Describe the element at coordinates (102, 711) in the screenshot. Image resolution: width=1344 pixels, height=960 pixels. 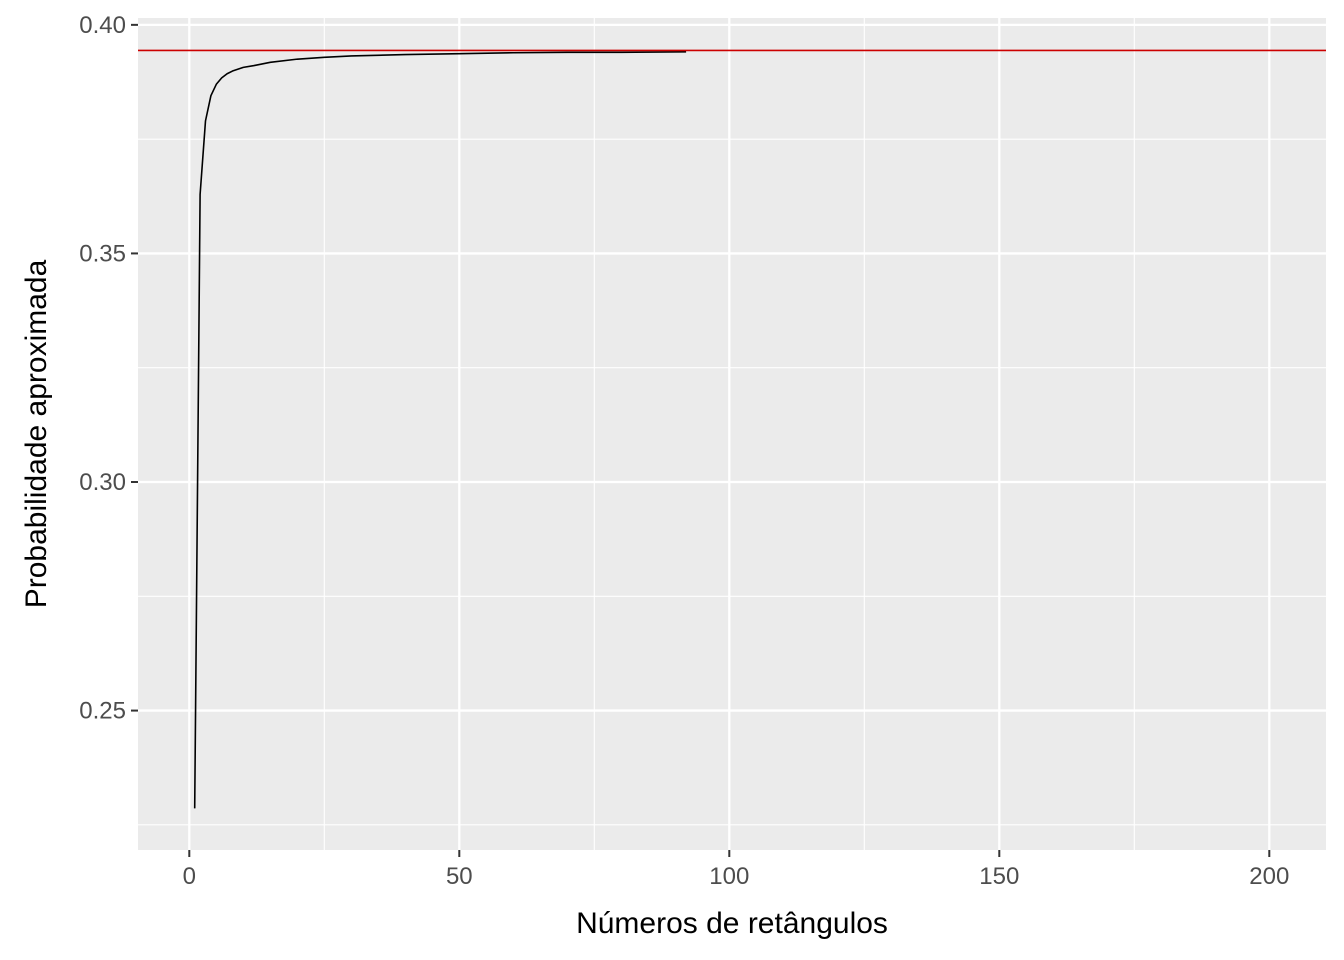
I see `y-tick-label: 0.25` at that location.